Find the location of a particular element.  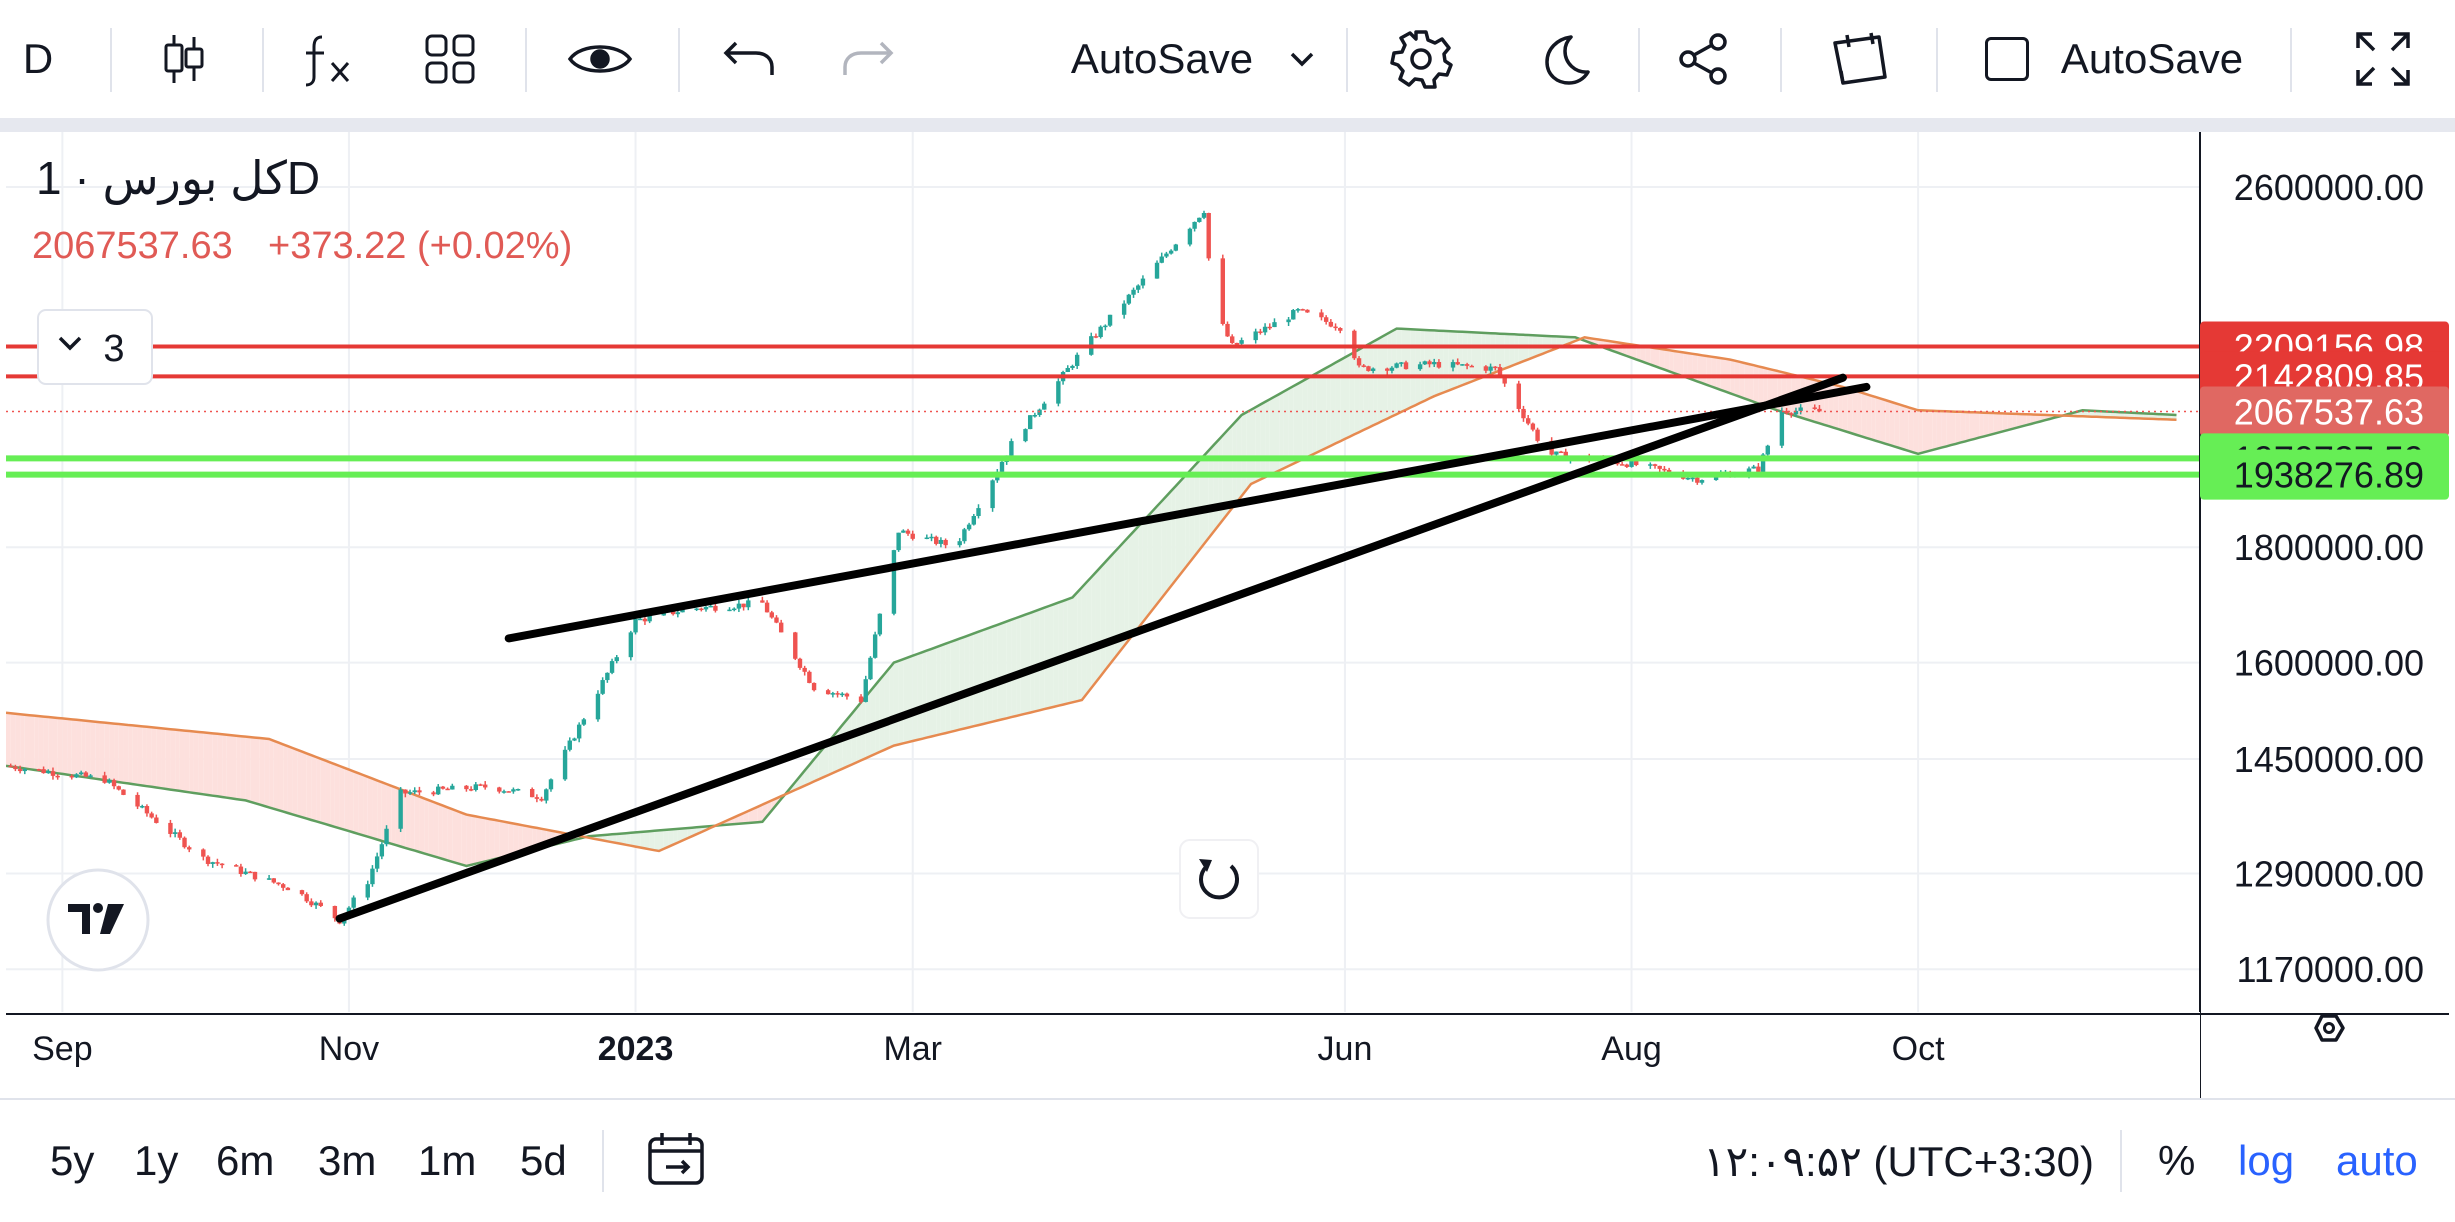

percent-scale-button: % is located at coordinates (2177, 1160).